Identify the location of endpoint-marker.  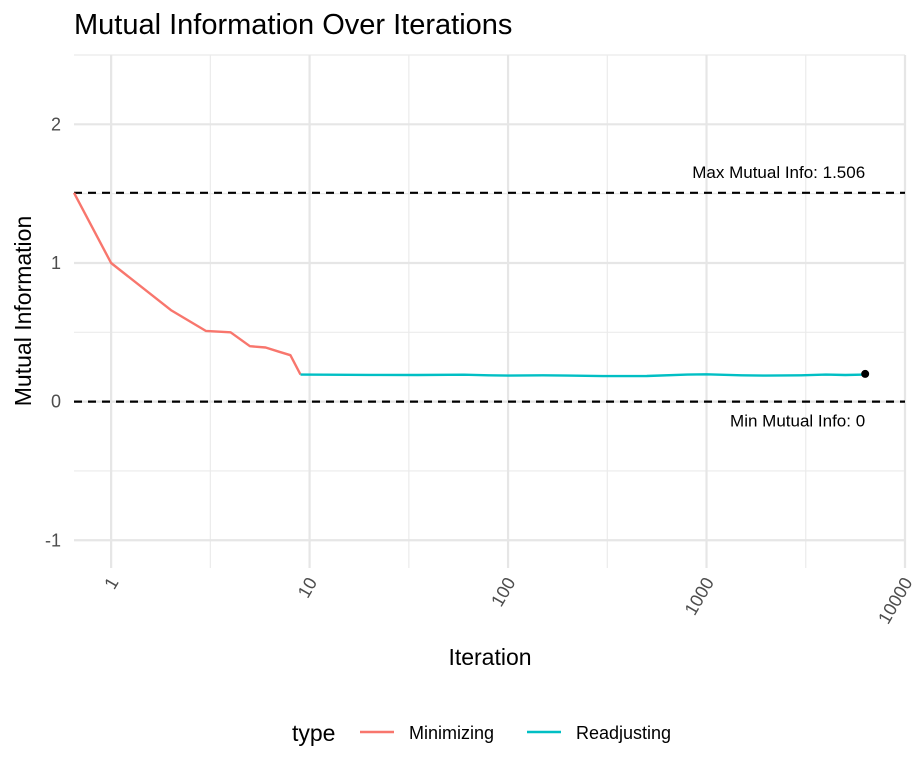
(865, 373).